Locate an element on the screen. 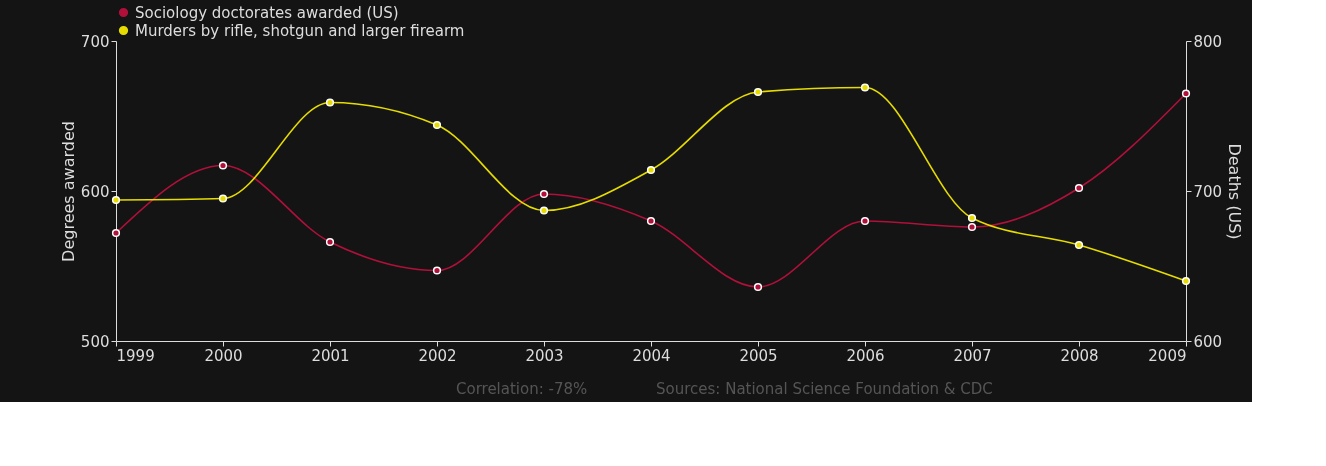 The width and height of the screenshot is (1326, 466). y-tick-label: 700 is located at coordinates (95, 41).